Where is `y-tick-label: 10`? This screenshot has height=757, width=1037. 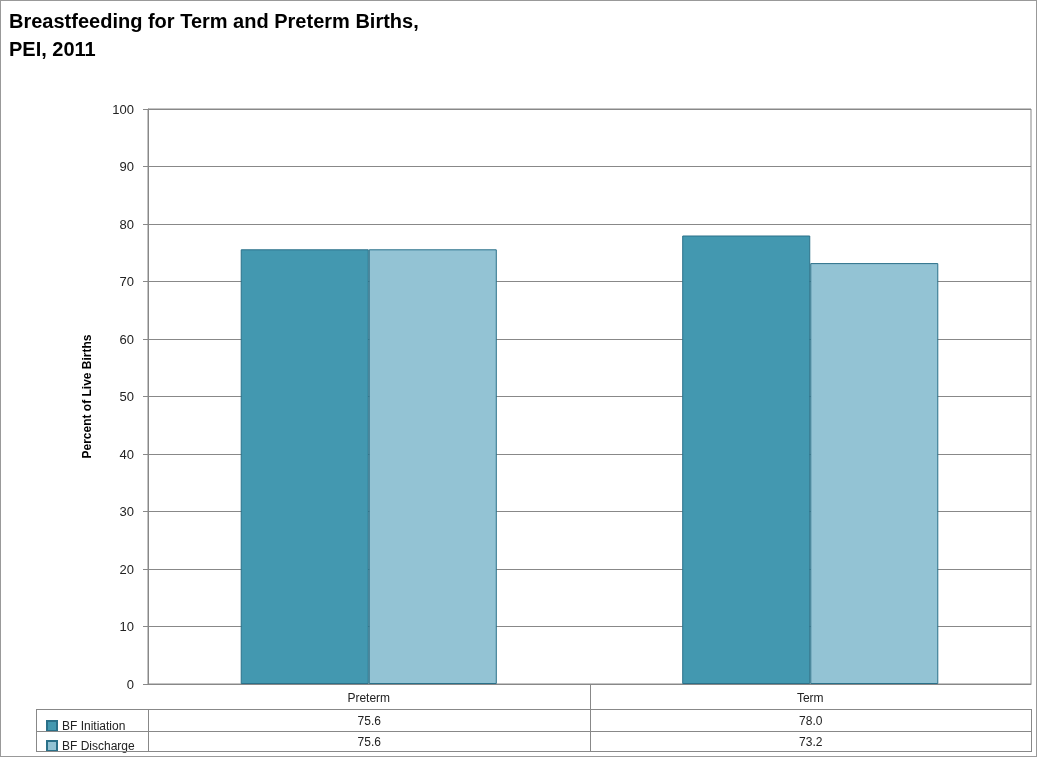
y-tick-label: 10 is located at coordinates (126, 626).